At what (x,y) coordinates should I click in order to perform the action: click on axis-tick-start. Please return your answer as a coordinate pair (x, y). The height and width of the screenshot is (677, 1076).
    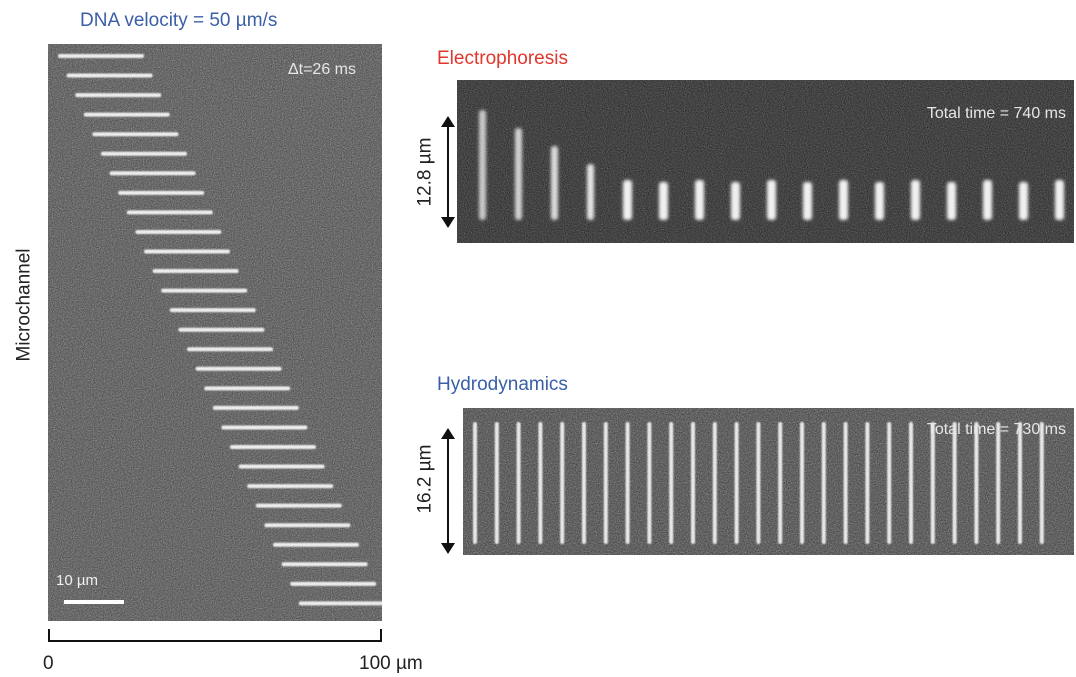
    Looking at the image, I should click on (49, 635).